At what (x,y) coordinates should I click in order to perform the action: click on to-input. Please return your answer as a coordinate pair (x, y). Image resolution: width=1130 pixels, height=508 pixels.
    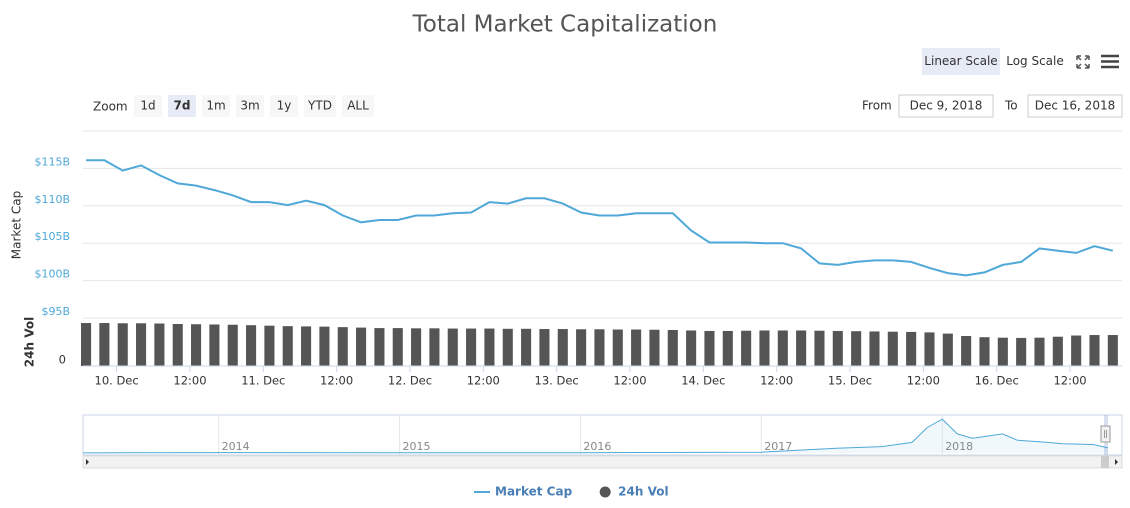
    Looking at the image, I should click on (1075, 106).